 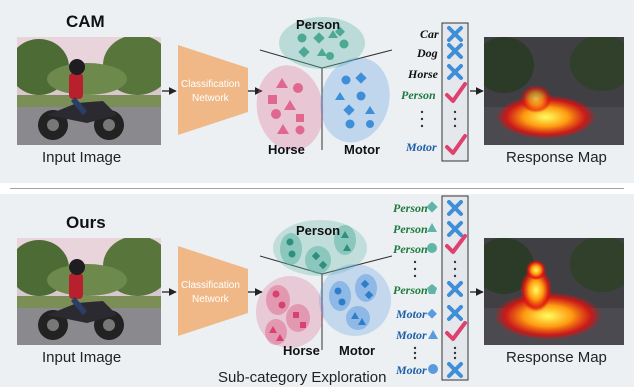 What do you see at coordinates (418, 95) in the screenshot?
I see `cam-class-person: Person` at bounding box center [418, 95].